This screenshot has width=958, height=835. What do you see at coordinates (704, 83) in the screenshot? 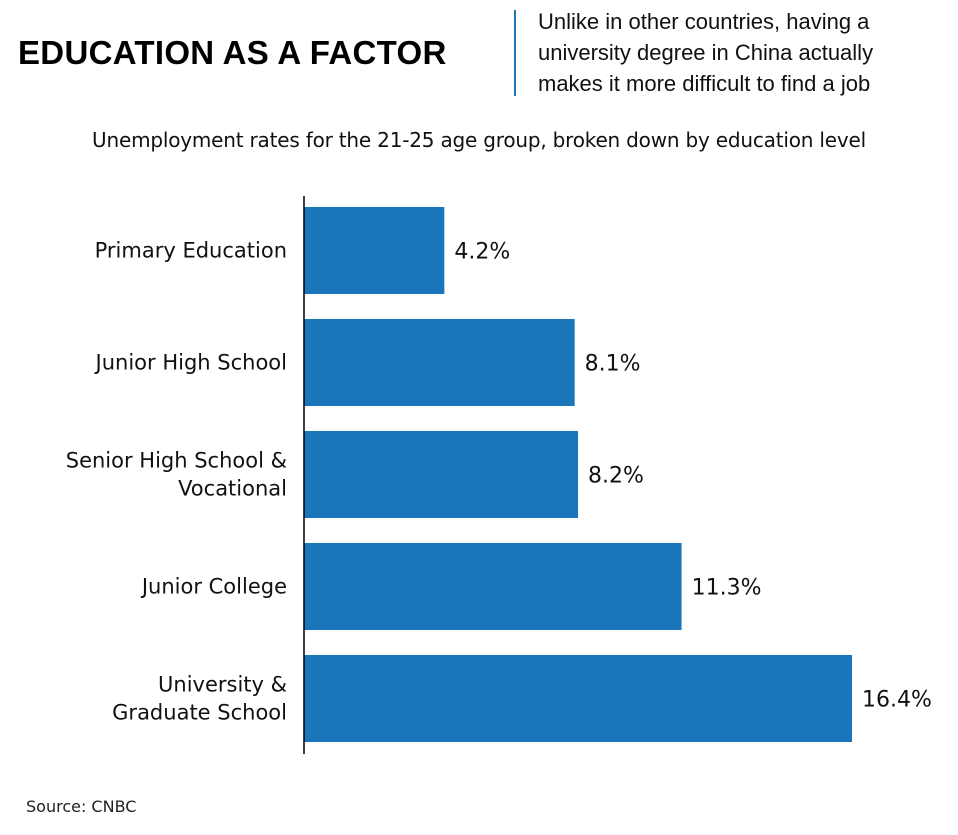
I see `description-line: makes it more difficult to find a job` at bounding box center [704, 83].